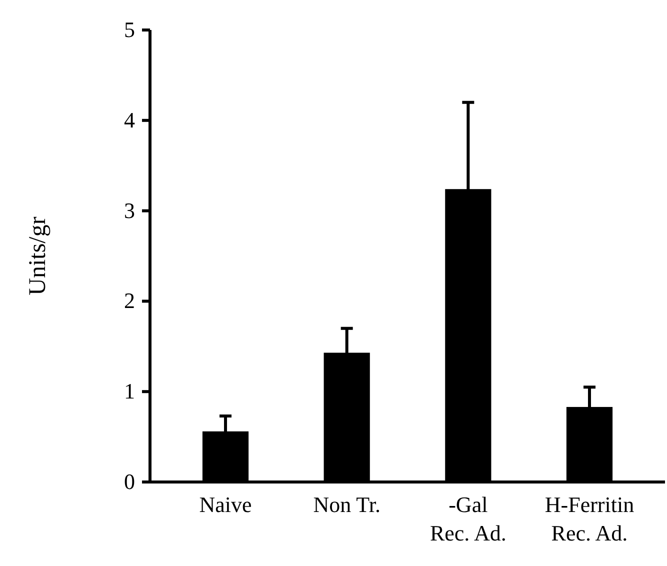 This screenshot has height=566, width=667. What do you see at coordinates (129, 391) in the screenshot?
I see `y-tick-label: 1` at bounding box center [129, 391].